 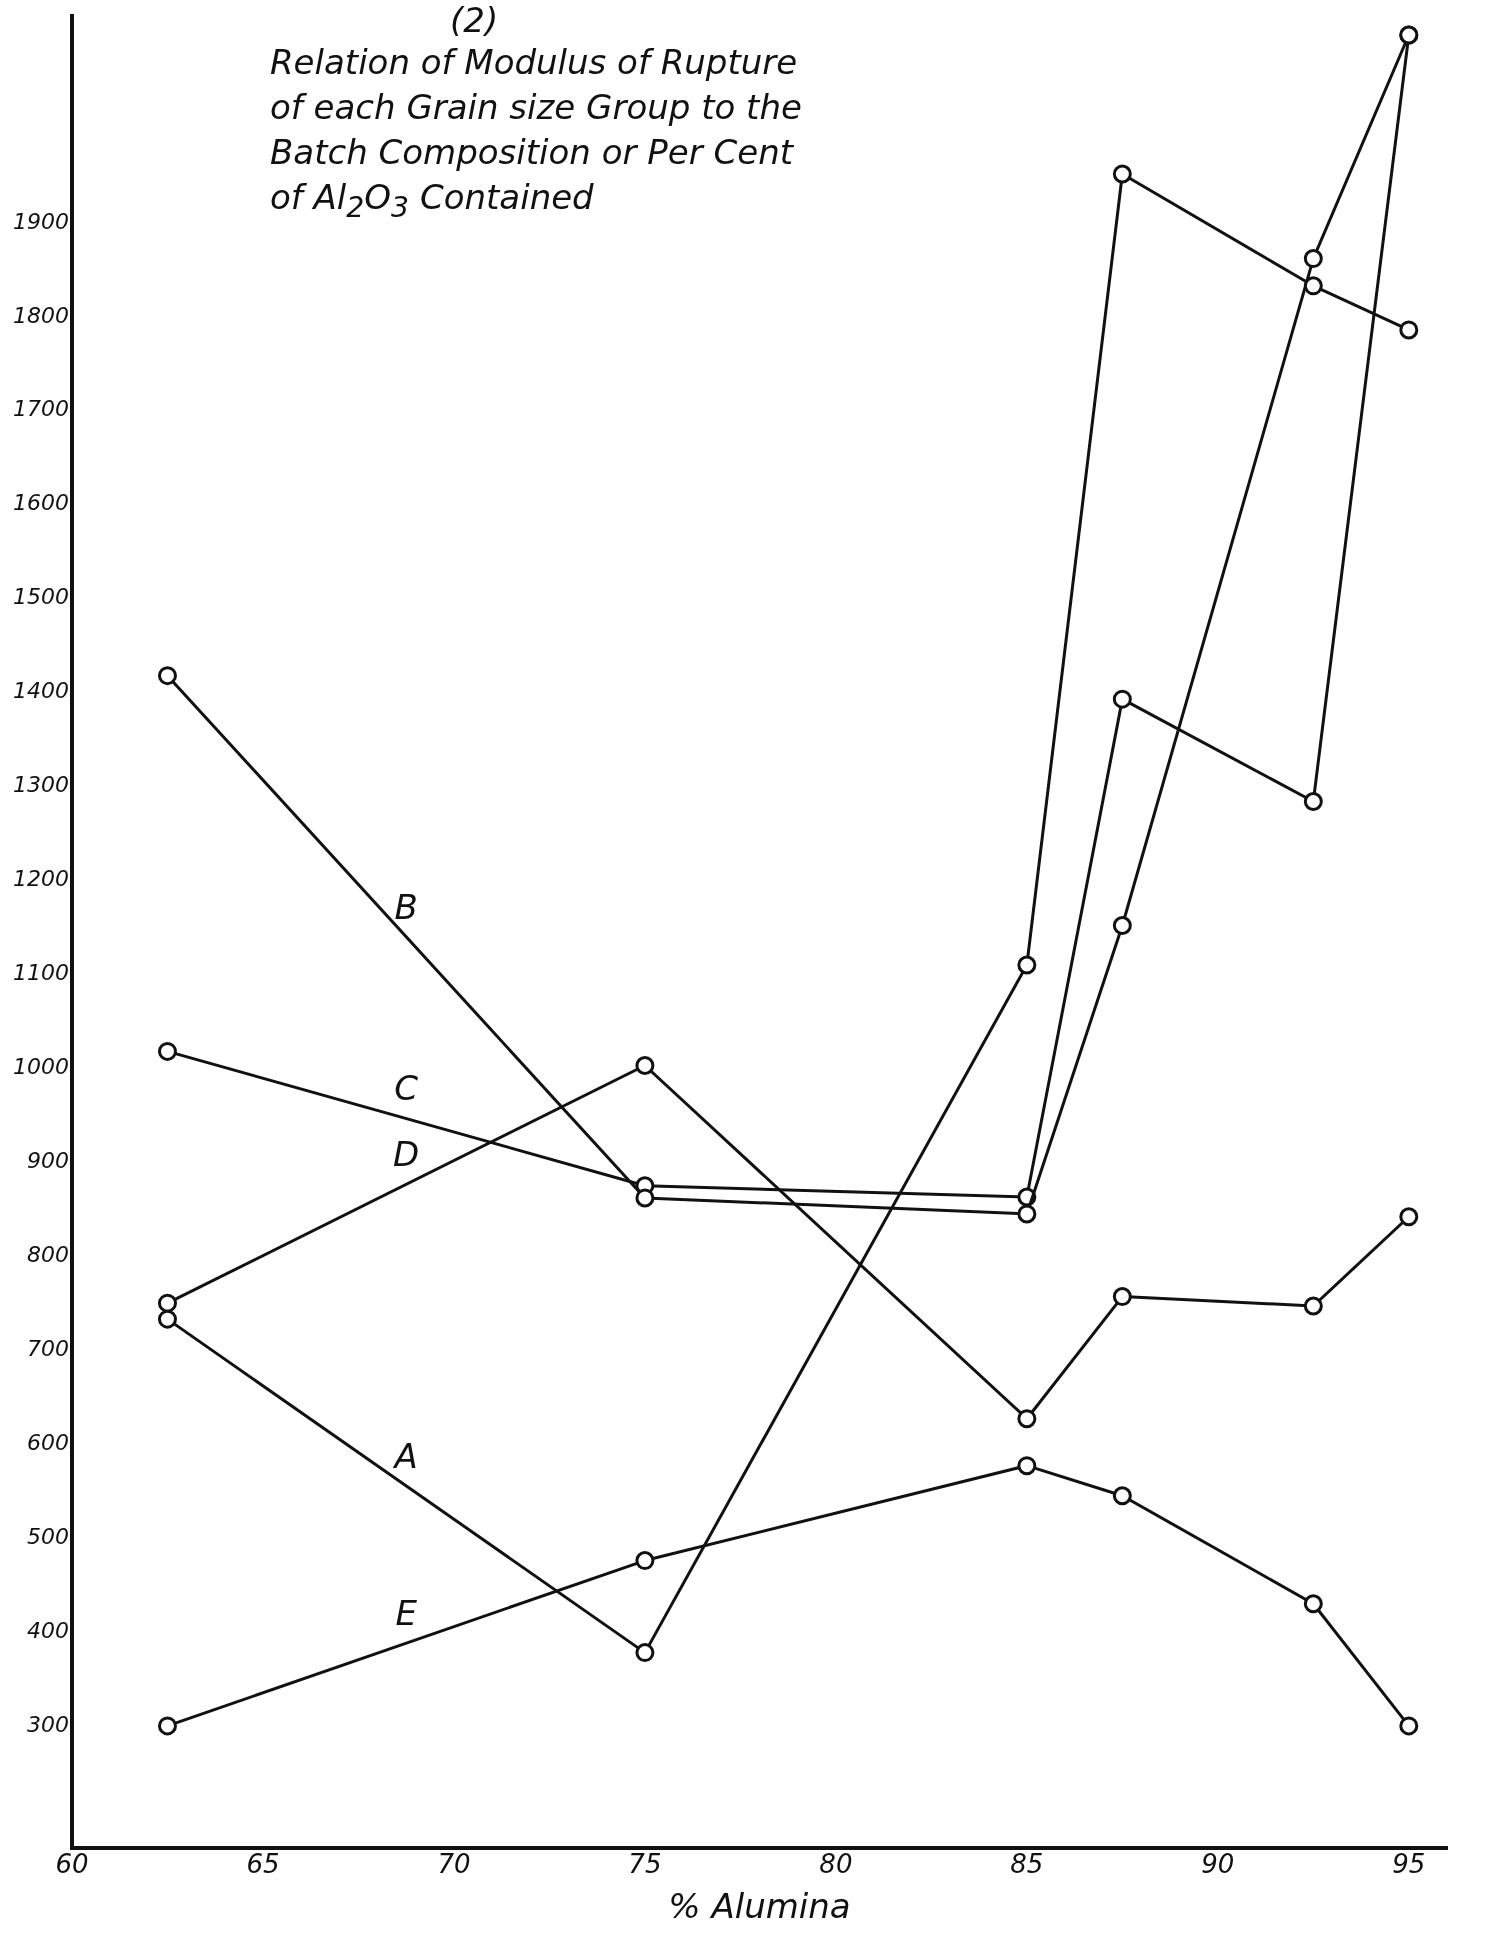 I want to click on text: Relation of Modulus of Rupture of each Grain size Group to the Batch Composition or Per Cent of Al$_{2}$O$_{3}$ Contained, so click(x=536, y=133).